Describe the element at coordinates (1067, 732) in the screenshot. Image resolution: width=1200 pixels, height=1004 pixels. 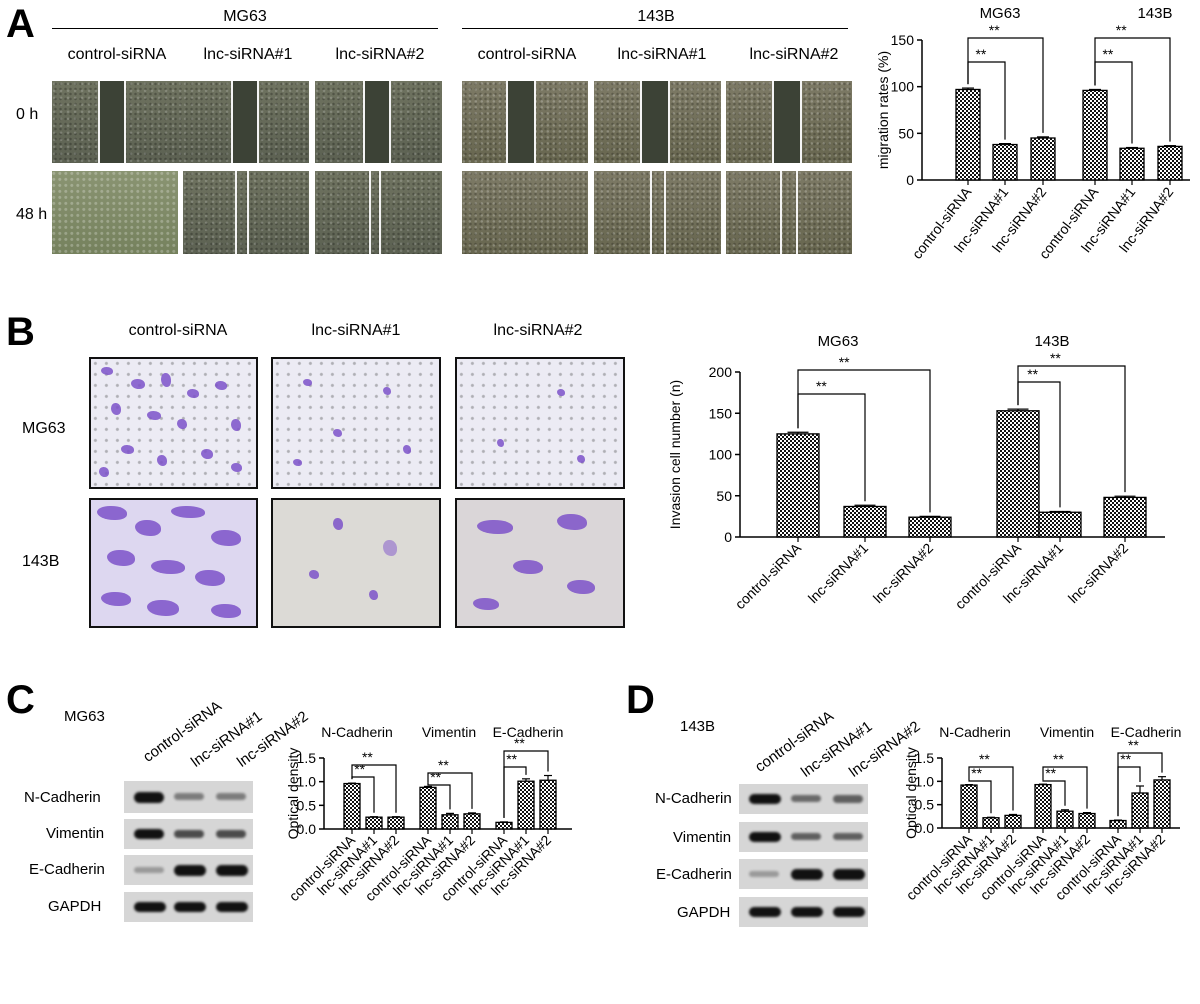
I see `group-label: Vimentin` at that location.